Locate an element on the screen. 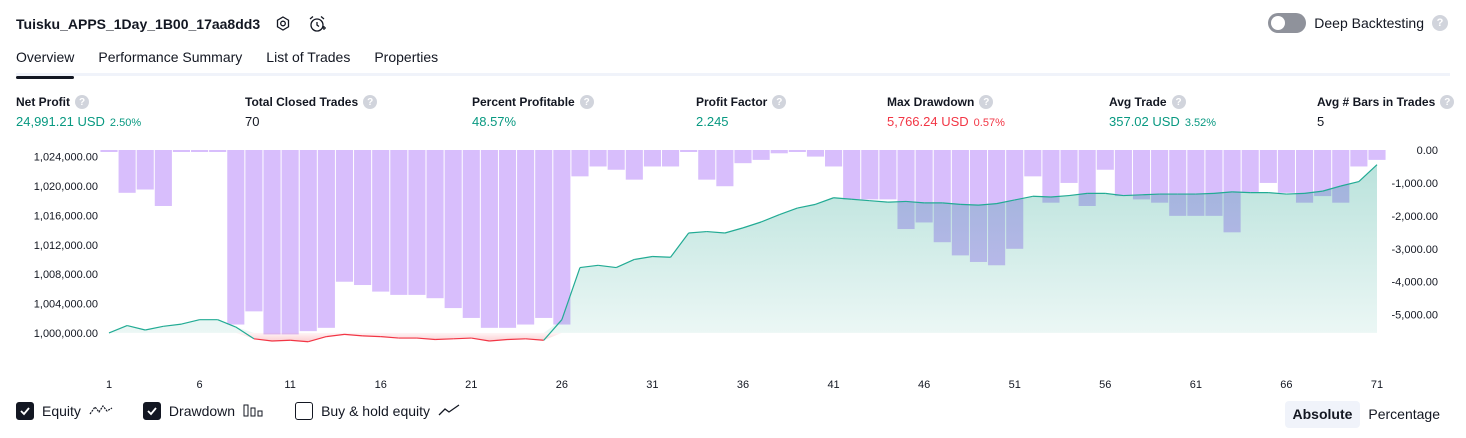 The height and width of the screenshot is (438, 1466). legend-equity: Equity is located at coordinates (64, 411).